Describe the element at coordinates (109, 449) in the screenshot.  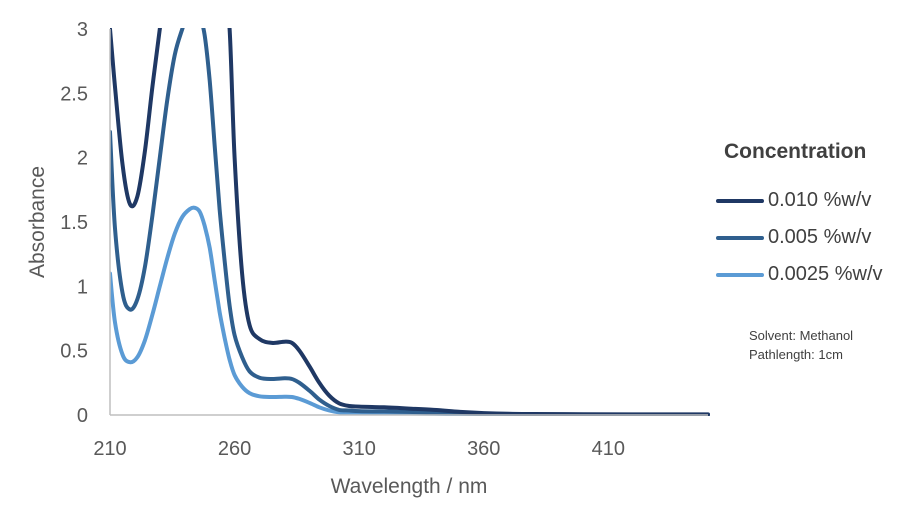
I see `x-tick-label: 210` at that location.